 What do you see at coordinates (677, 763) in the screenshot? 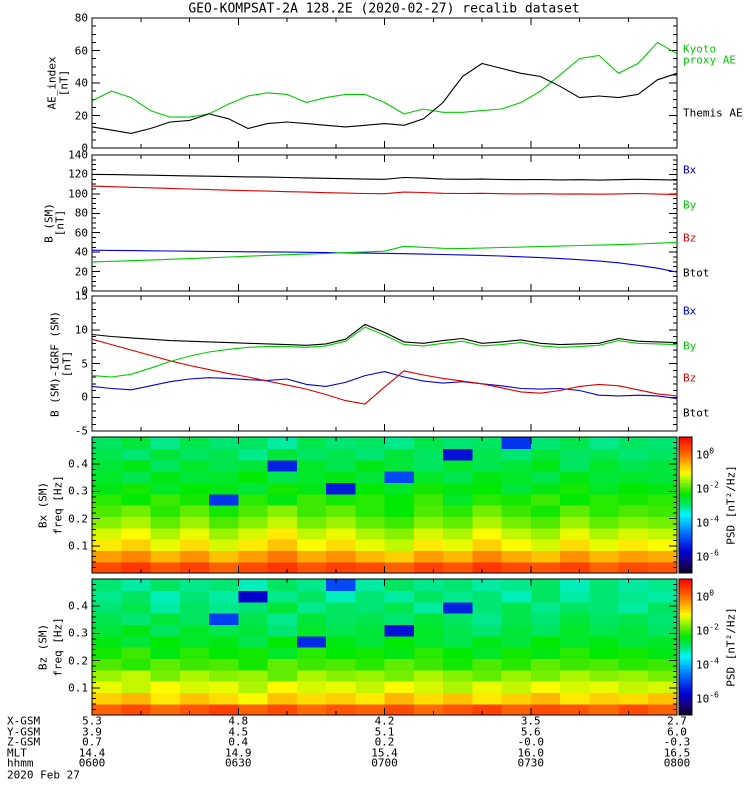
I see `time-tick-label: 0800` at bounding box center [677, 763].